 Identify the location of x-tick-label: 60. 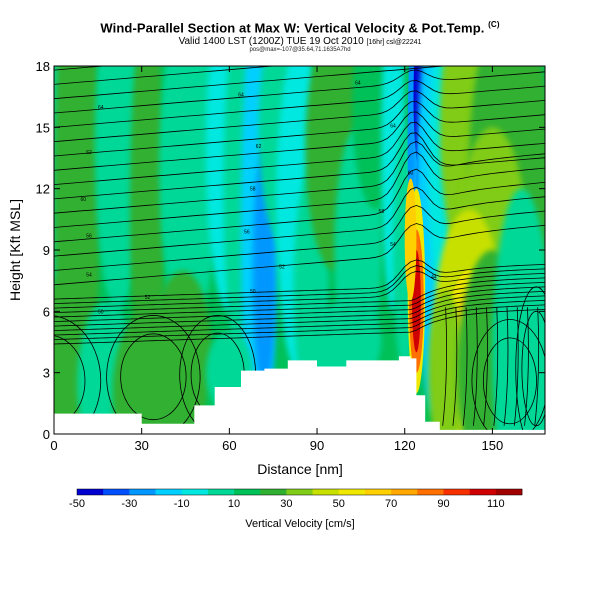
(229, 445).